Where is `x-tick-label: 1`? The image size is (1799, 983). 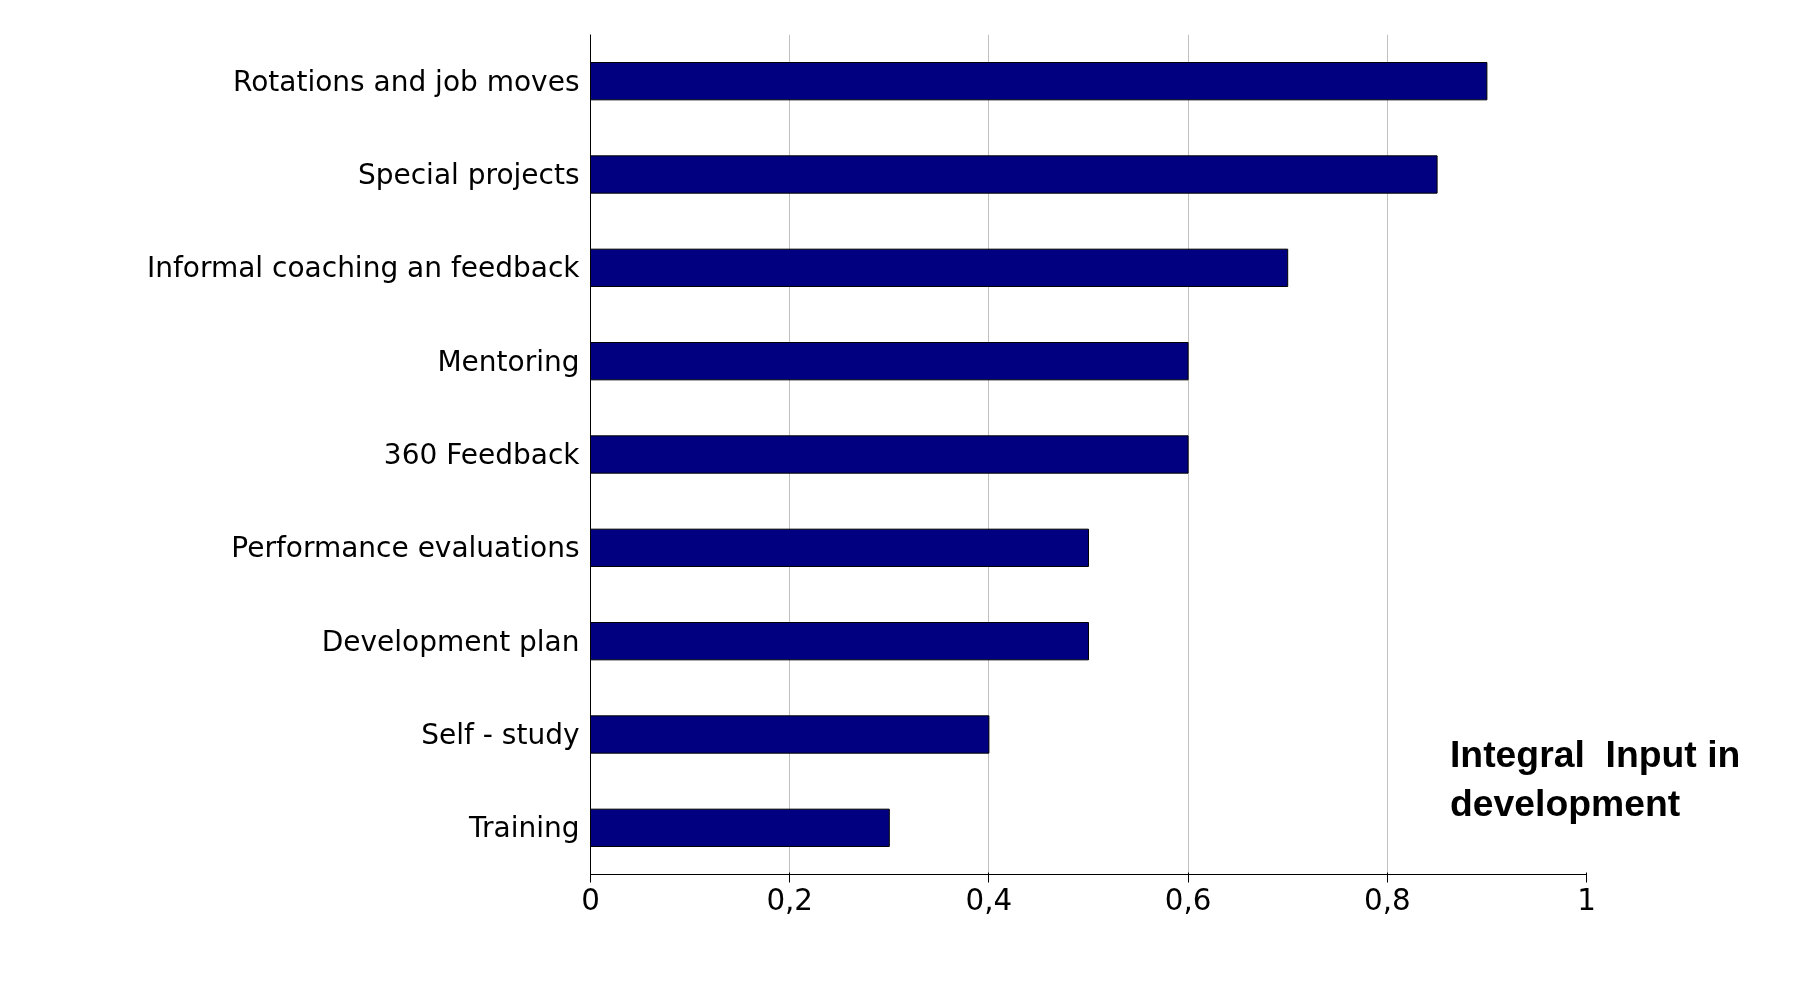 x-tick-label: 1 is located at coordinates (1586, 899).